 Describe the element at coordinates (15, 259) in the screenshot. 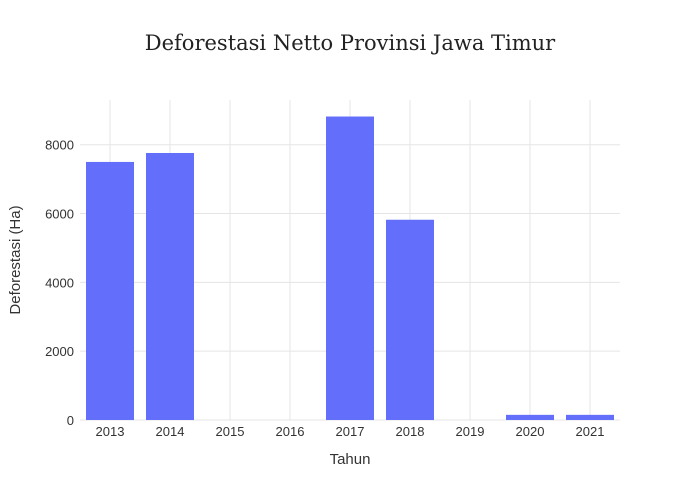

I see `y-axis-title: Deforestasi (Ha)` at that location.